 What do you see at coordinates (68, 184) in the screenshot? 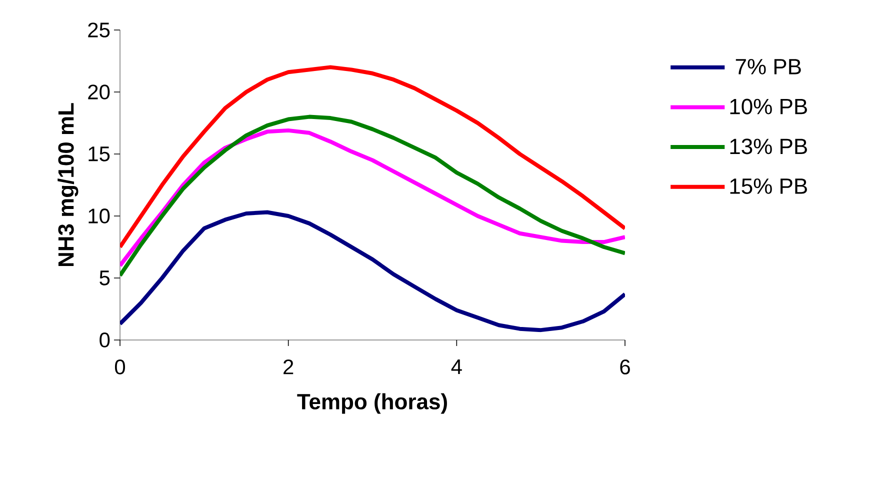
I see `y-axis-title: NH3 mg/100 mL` at bounding box center [68, 184].